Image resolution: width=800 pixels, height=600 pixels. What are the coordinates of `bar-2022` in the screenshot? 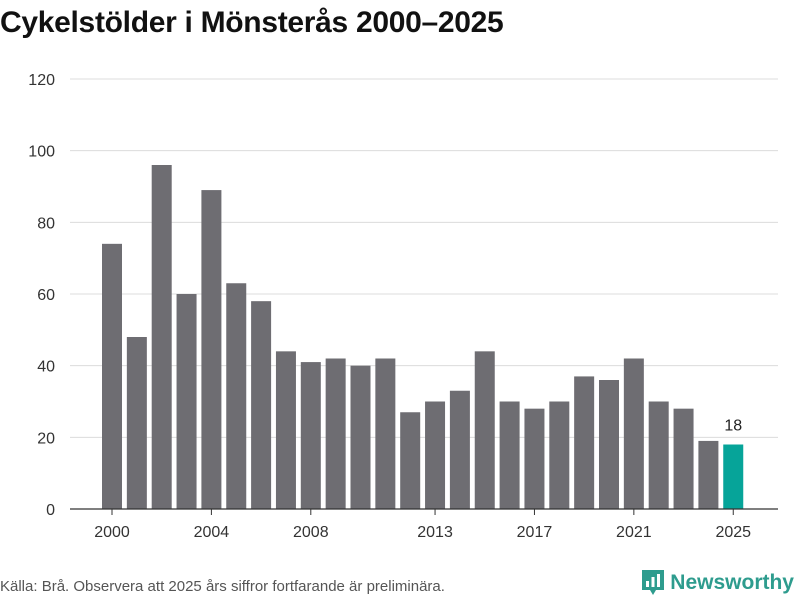 It's located at (658, 455).